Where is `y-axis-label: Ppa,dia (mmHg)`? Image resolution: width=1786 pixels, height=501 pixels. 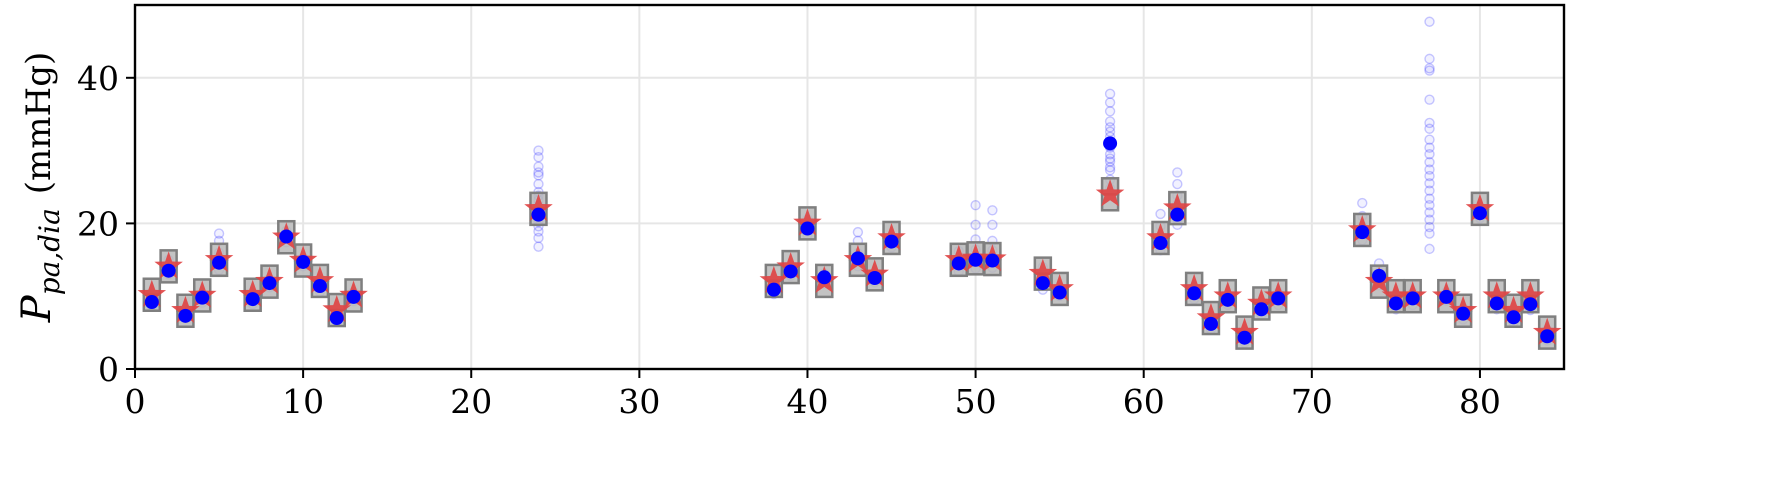
y-axis-label: Ppa,dia (mmHg) is located at coordinates (40, 187).